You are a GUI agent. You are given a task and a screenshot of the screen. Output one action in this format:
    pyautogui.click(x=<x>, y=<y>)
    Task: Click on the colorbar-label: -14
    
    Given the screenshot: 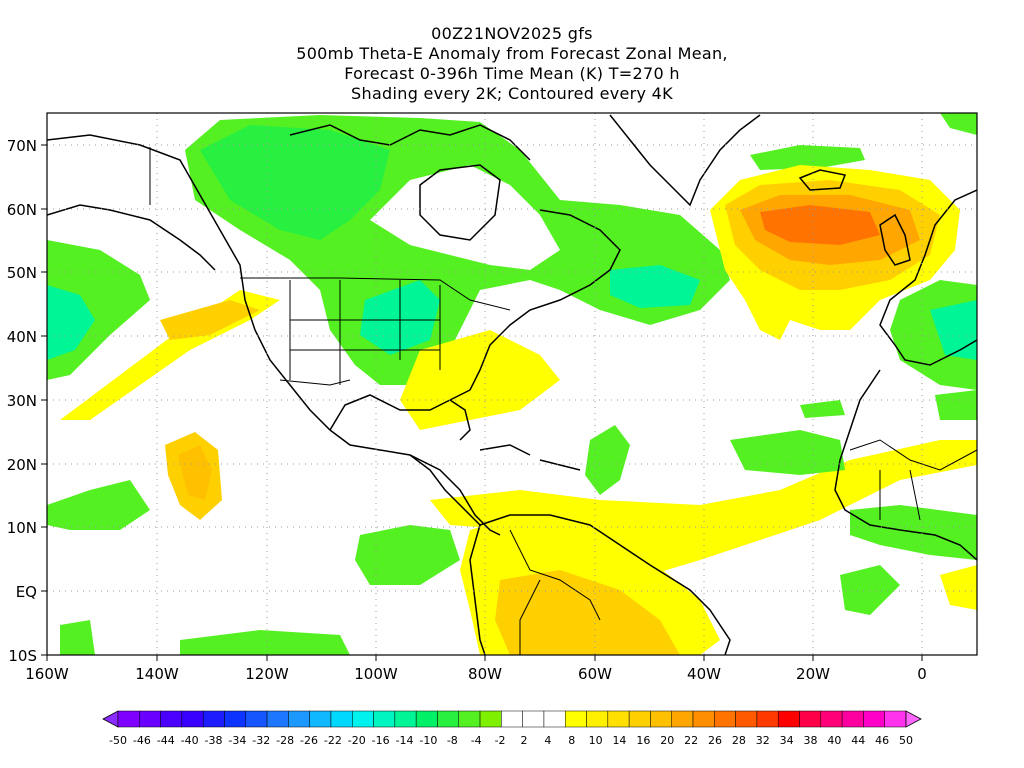 What is the action you would take?
    pyautogui.click(x=405, y=740)
    